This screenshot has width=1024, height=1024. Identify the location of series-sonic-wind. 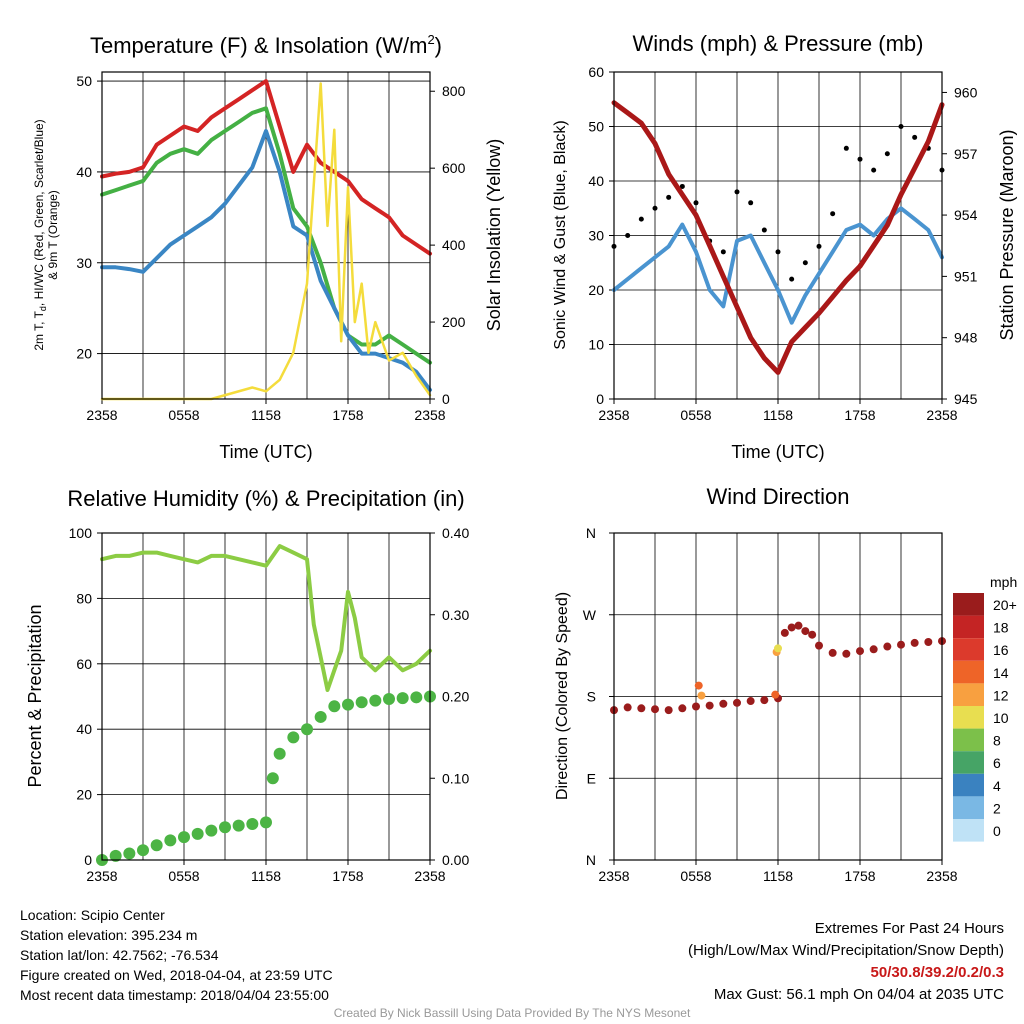
(778, 265).